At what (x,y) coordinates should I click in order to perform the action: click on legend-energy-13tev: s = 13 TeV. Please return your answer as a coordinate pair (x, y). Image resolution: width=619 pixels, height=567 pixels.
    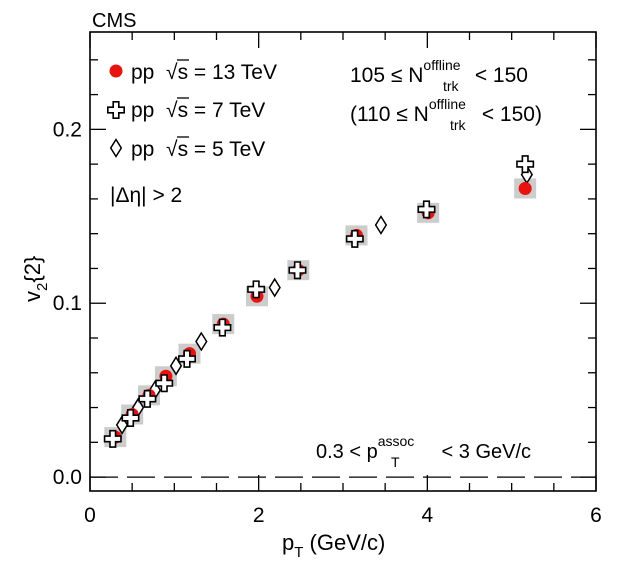
    Looking at the image, I should click on (227, 72).